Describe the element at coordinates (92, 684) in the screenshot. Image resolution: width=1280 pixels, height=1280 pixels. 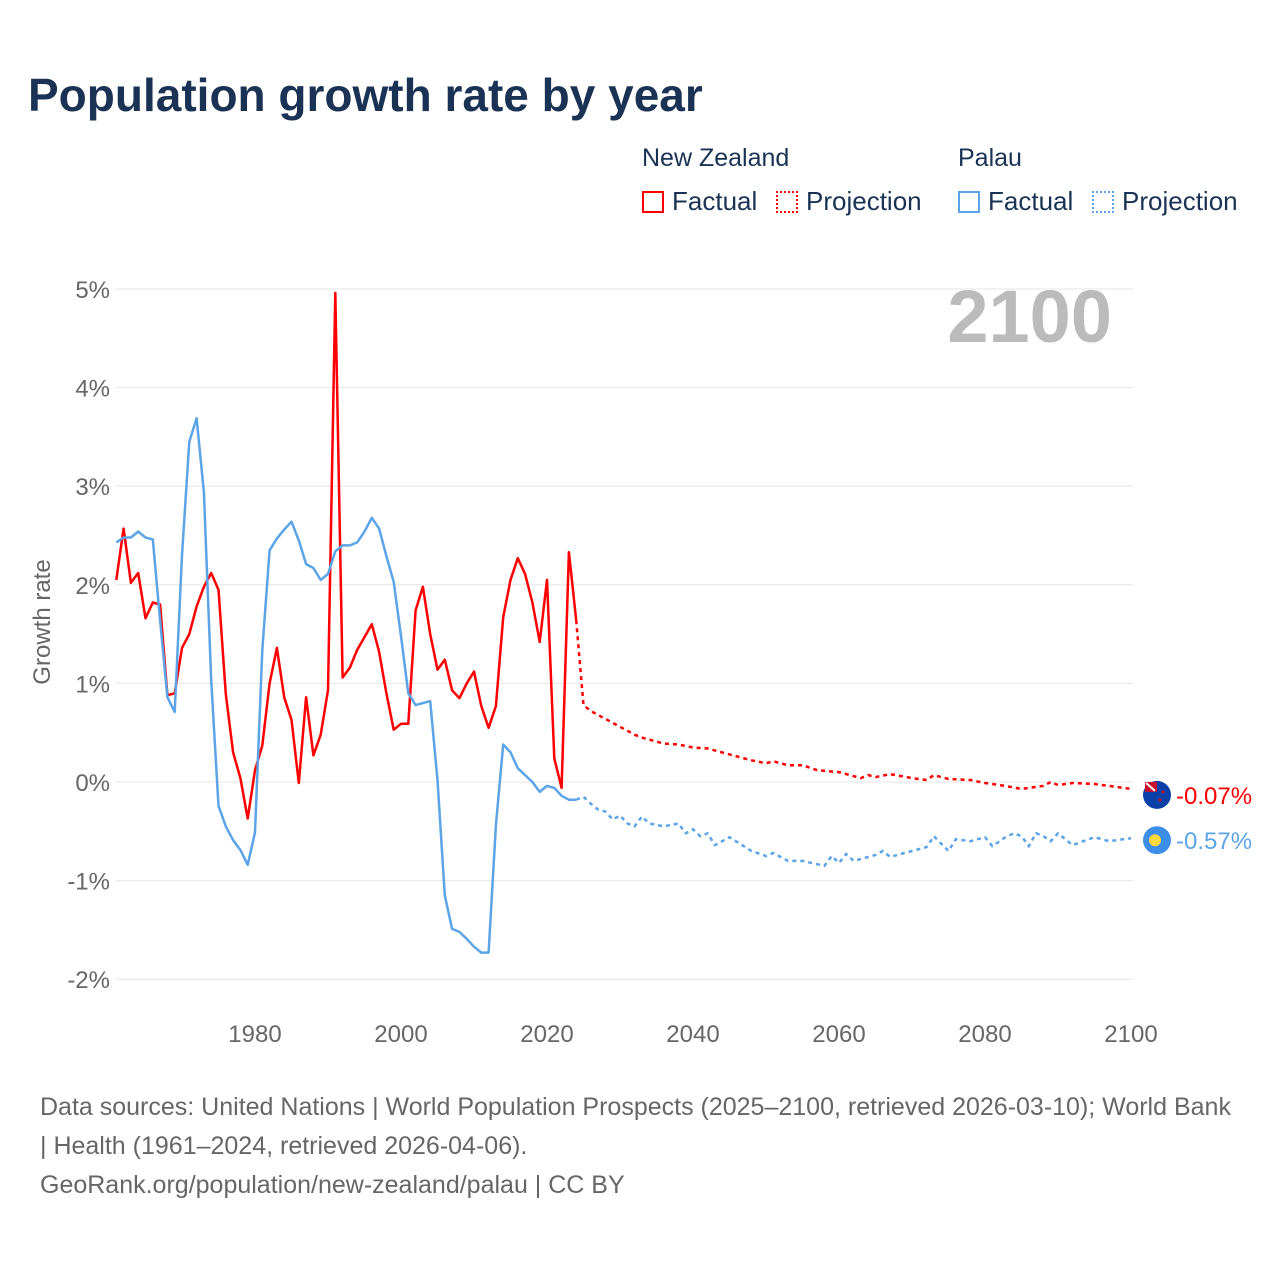
I see `y-tick-label: 1%` at that location.